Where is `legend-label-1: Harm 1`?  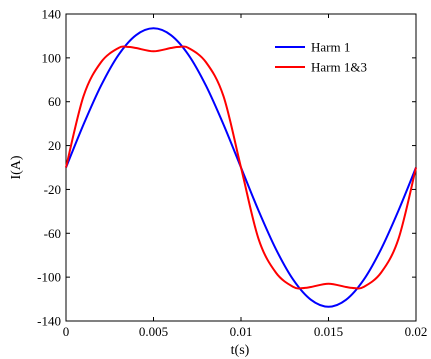
legend-label-1: Harm 1 is located at coordinates (330, 47).